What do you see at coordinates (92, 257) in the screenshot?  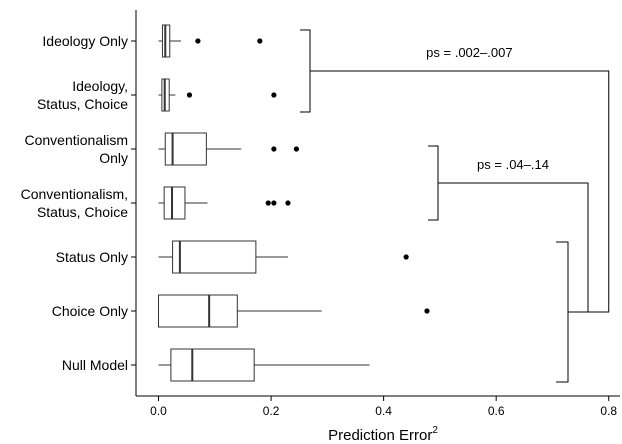 I see `y-category-label: Status Only` at bounding box center [92, 257].